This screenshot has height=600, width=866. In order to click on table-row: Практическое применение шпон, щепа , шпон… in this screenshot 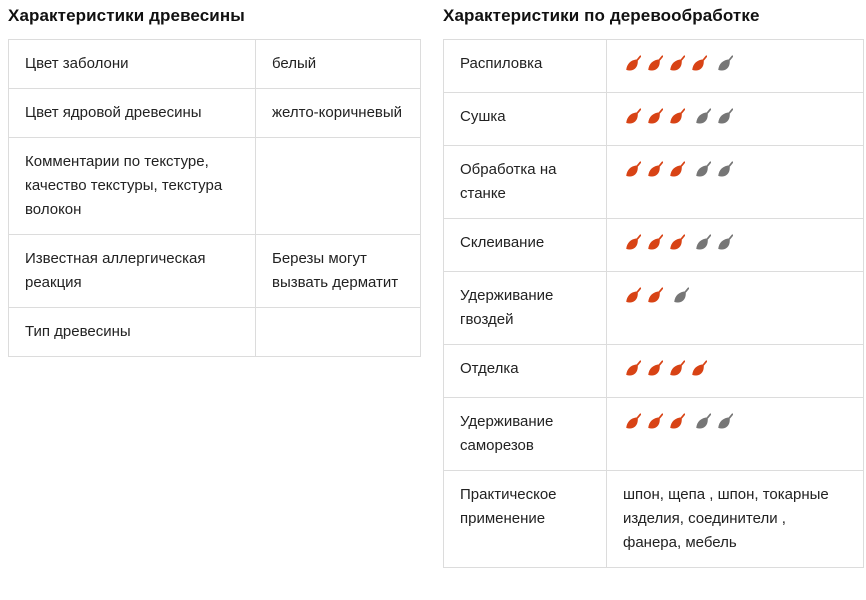, I will do `click(653, 519)`.